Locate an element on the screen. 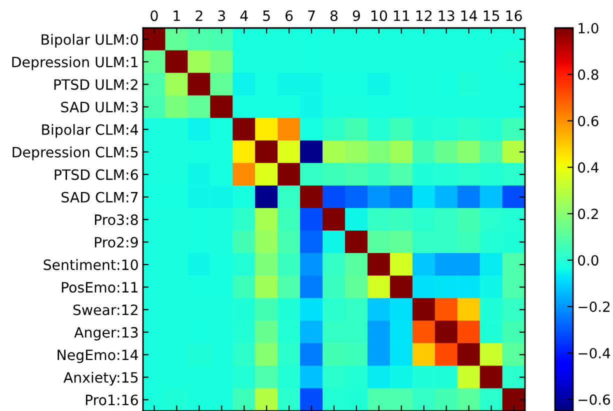  y-tick-label: Bipolar ULM:0 is located at coordinates (90, 41).